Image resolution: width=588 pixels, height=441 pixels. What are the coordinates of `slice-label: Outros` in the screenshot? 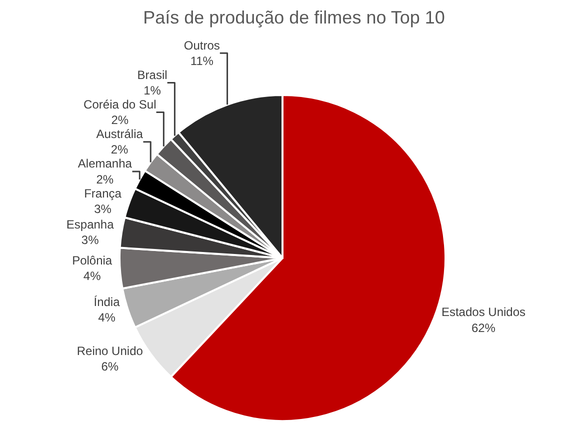 It's located at (202, 45).